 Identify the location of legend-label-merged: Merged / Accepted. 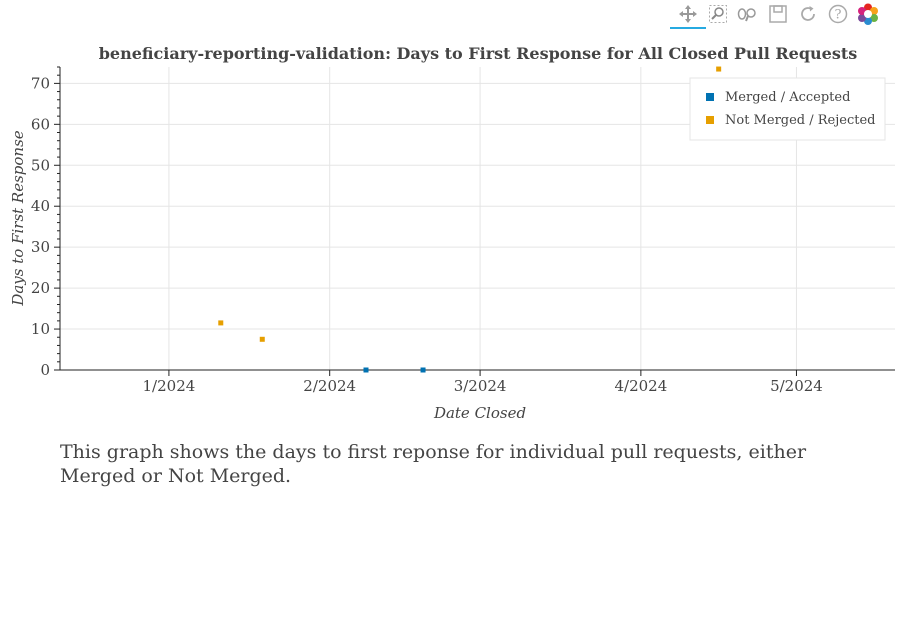
(787, 97).